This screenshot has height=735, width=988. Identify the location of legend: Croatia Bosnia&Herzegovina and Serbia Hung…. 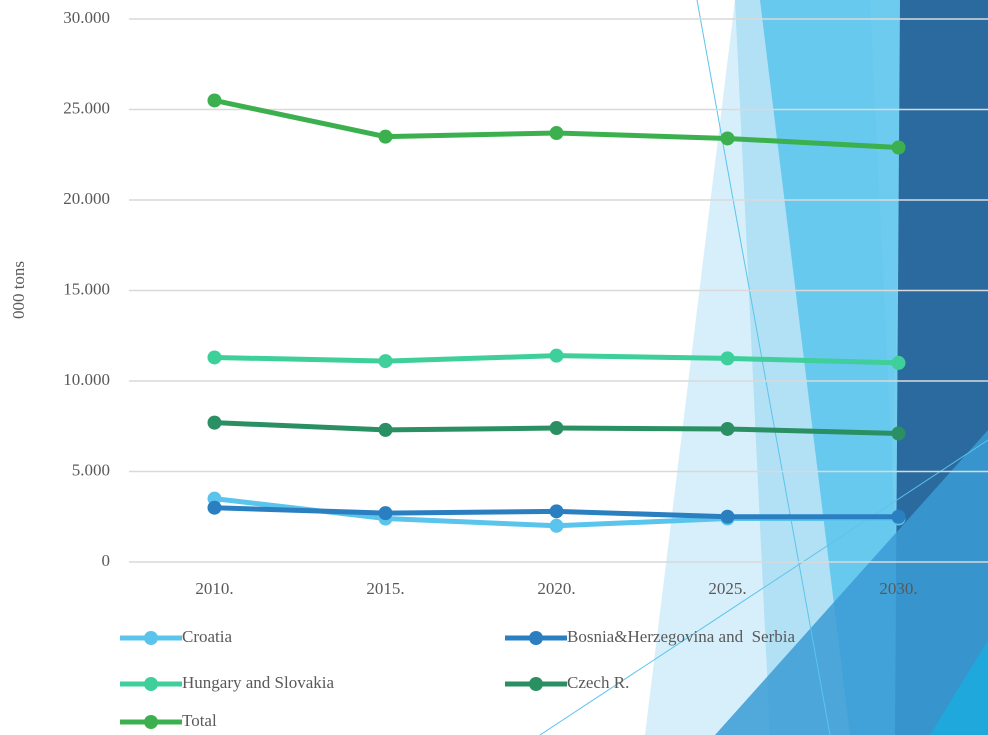
(457, 678).